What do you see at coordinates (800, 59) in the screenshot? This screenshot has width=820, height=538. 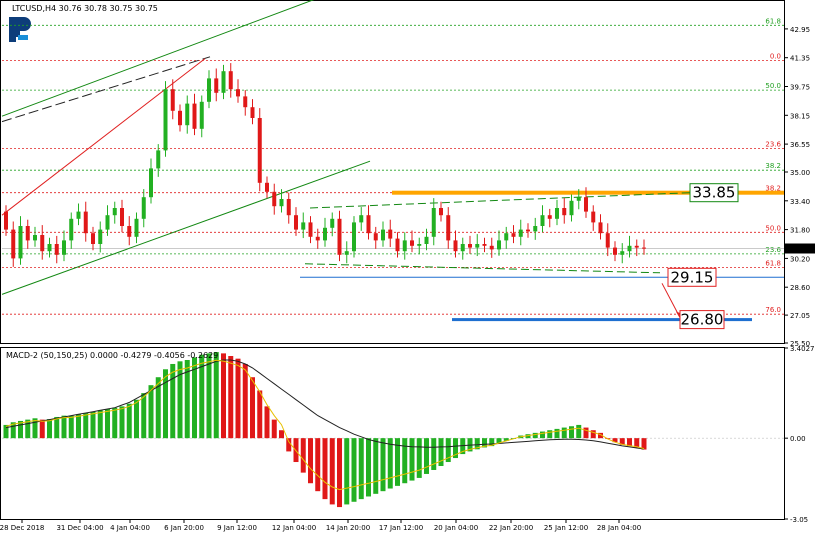 I see `y-tick-label: 41.35` at bounding box center [800, 59].